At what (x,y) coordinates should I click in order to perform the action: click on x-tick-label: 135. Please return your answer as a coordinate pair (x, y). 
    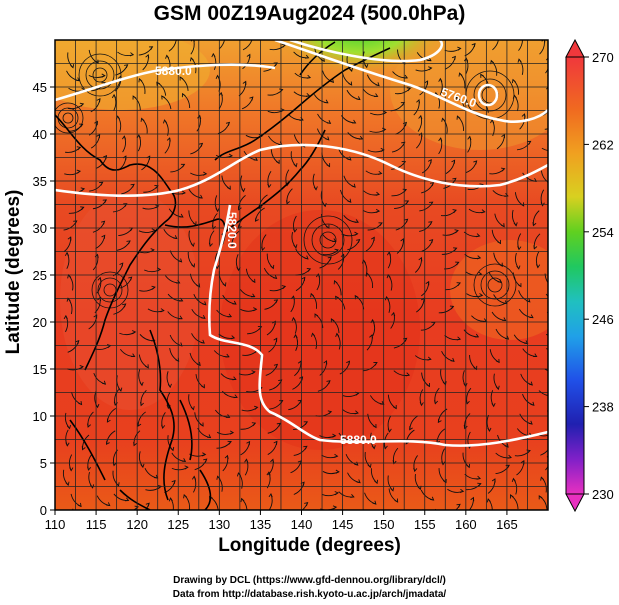
    Looking at the image, I should click on (261, 524).